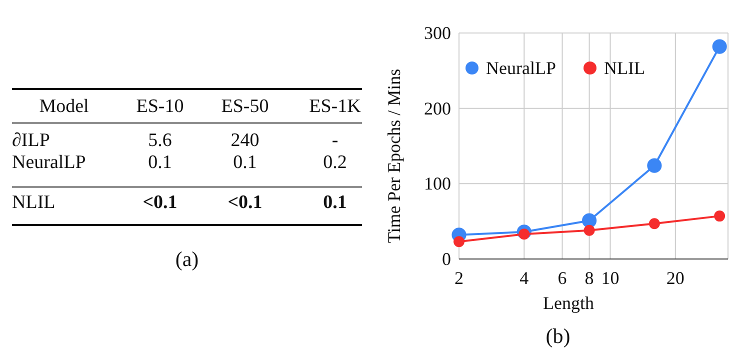  Describe the element at coordinates (160, 140) in the screenshot. I see `text: 5.6` at that location.